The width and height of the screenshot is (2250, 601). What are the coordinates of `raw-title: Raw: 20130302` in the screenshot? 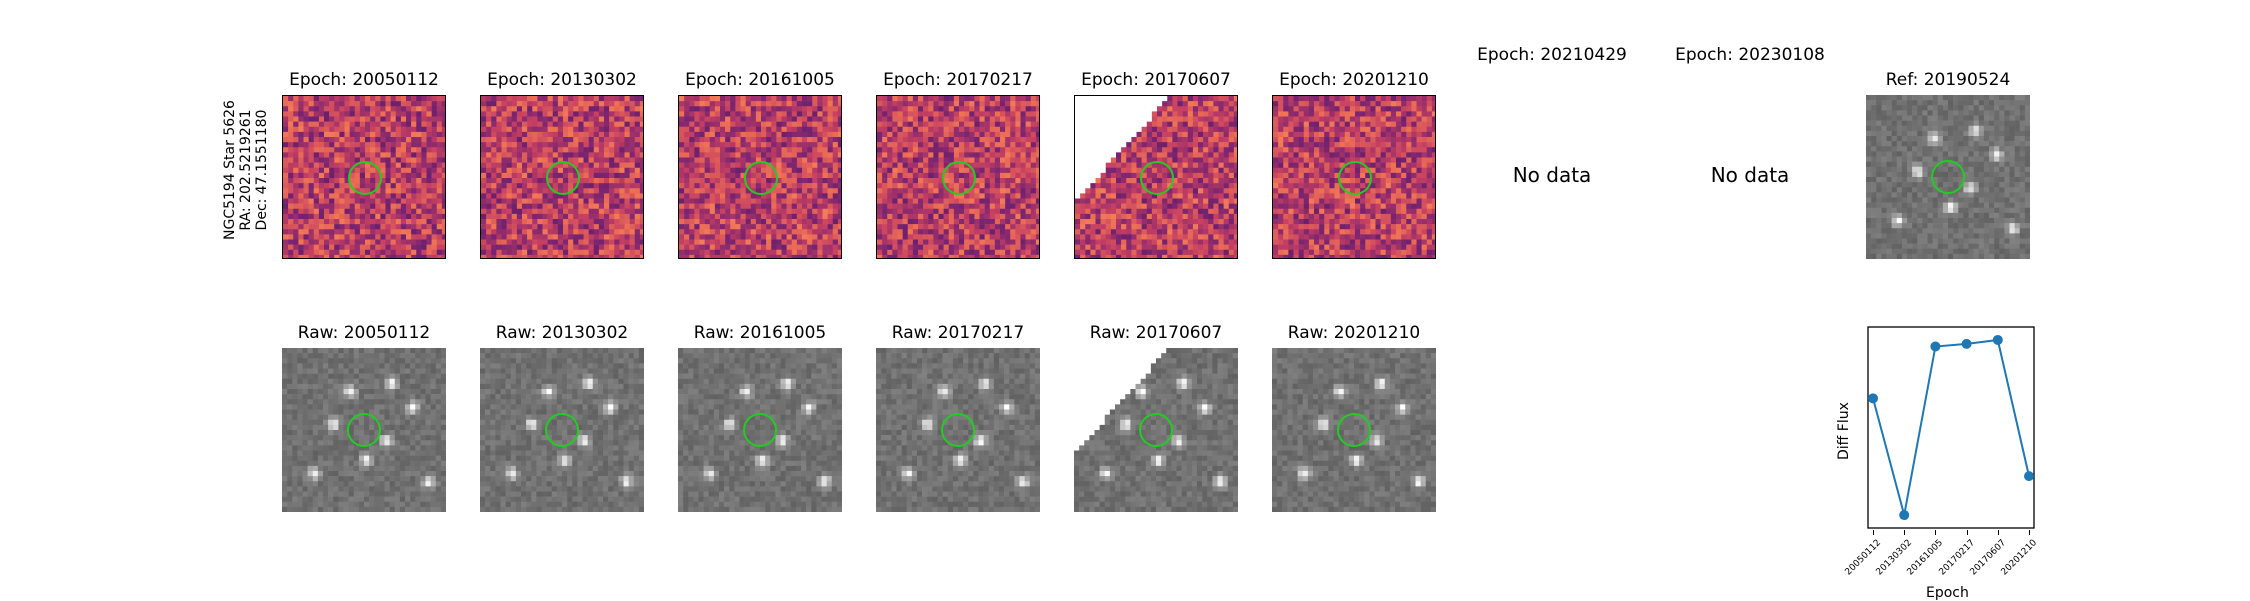 It's located at (562, 333).